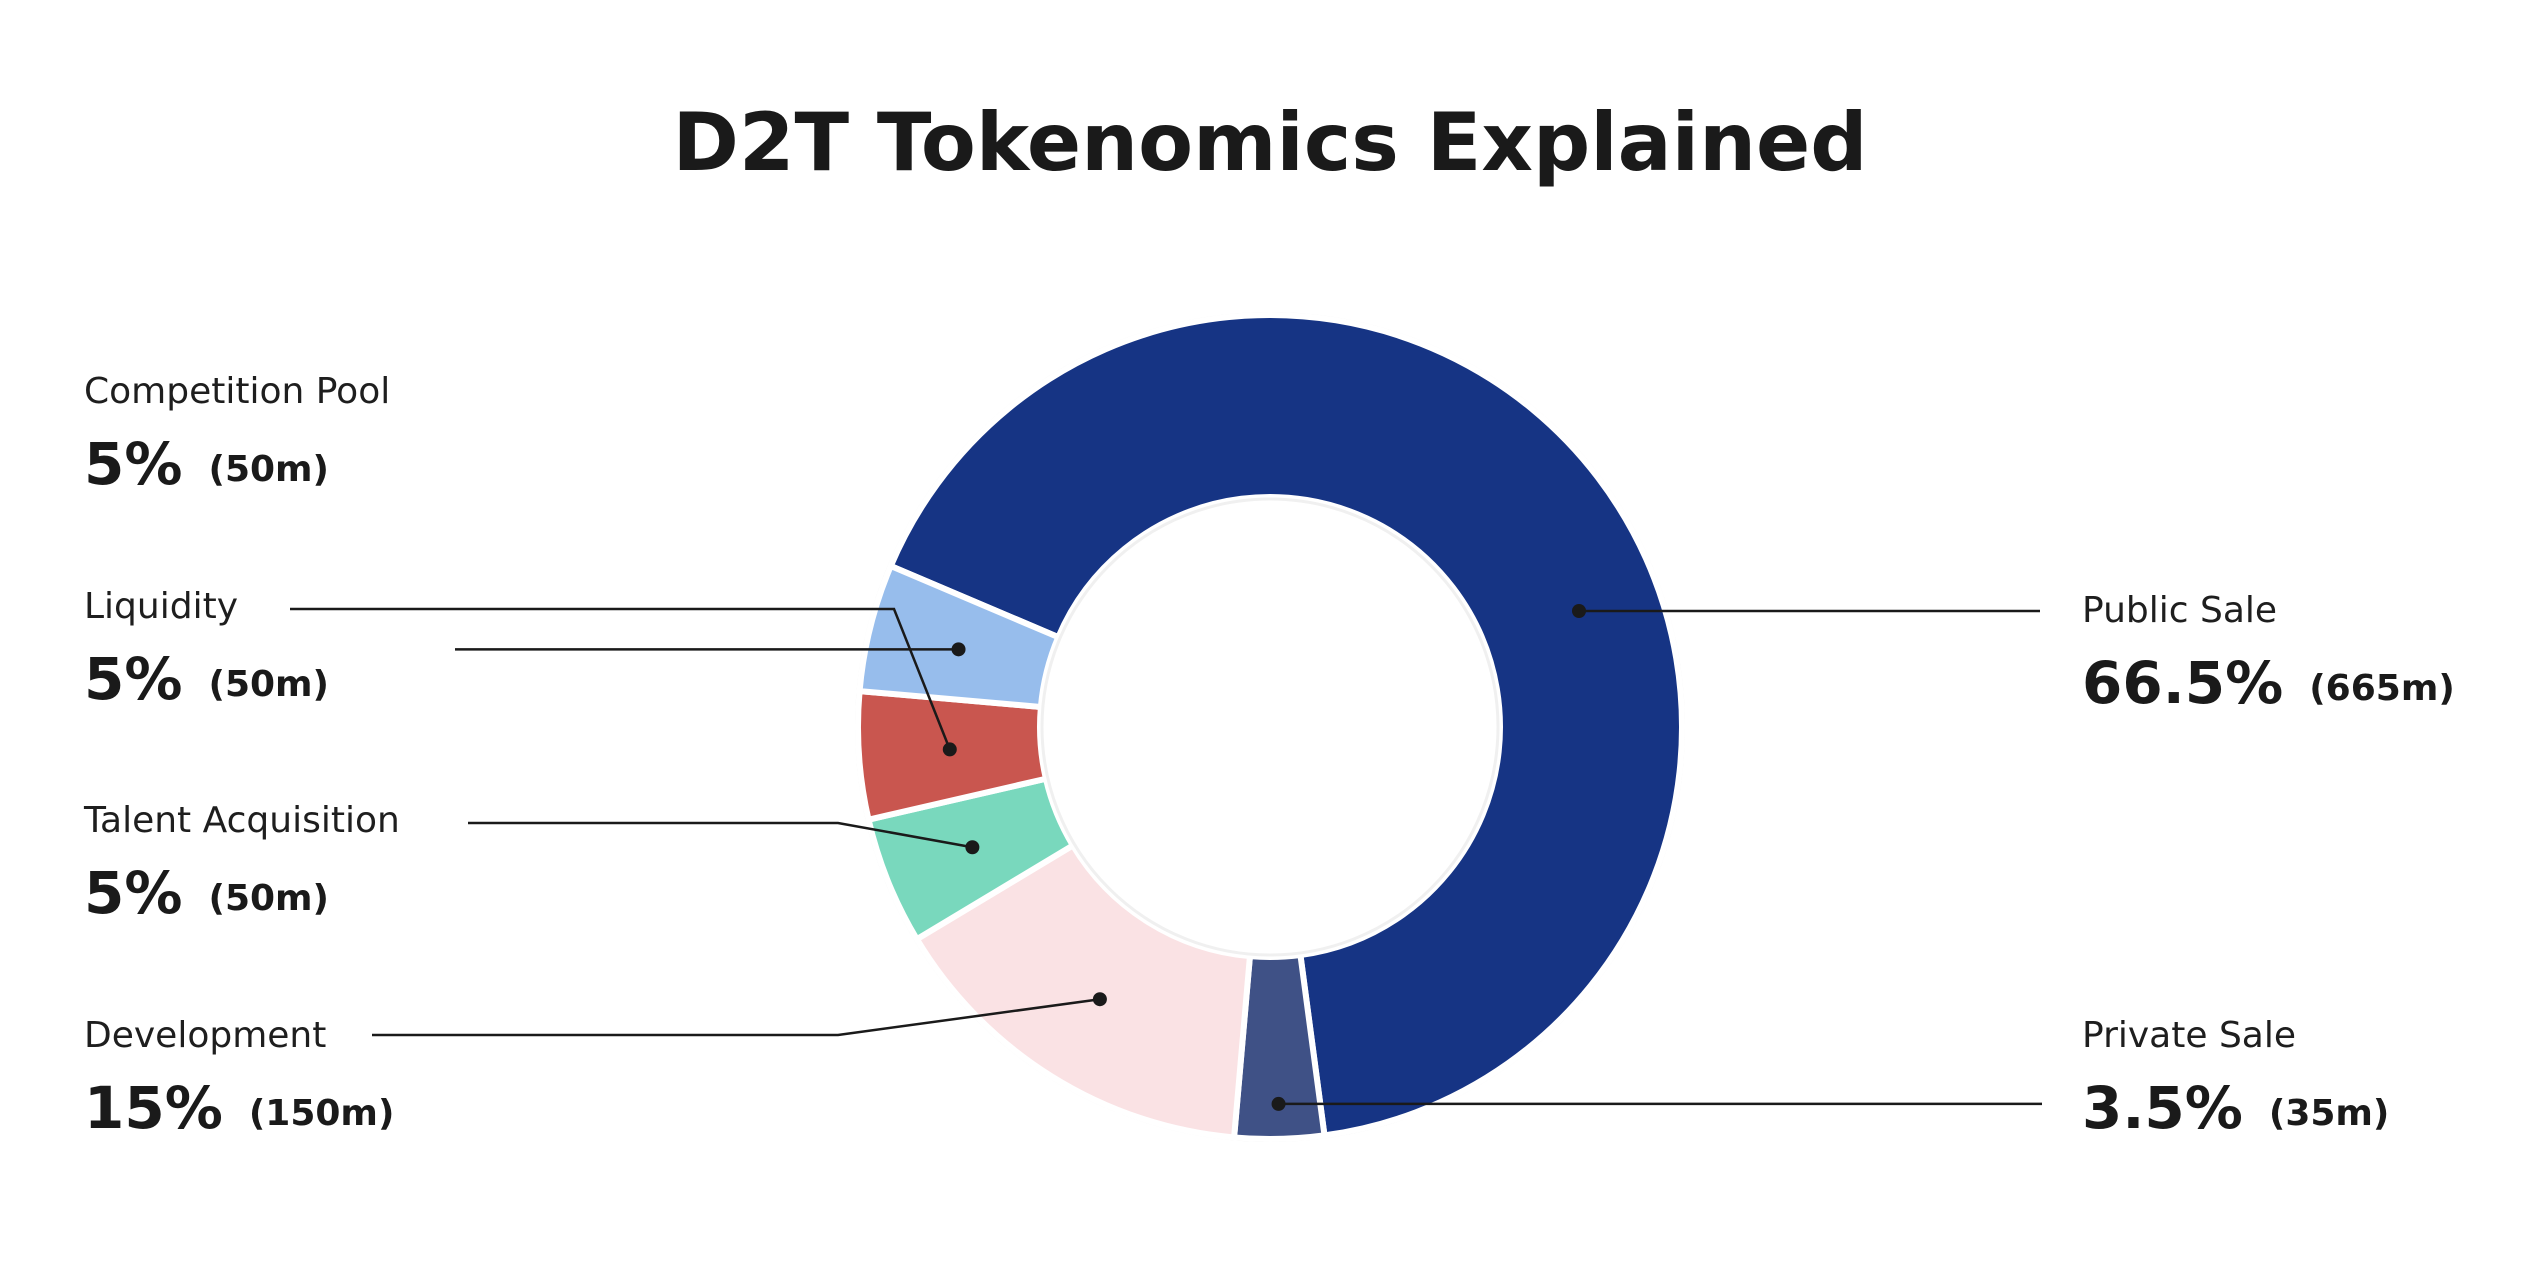 Image resolution: width=2540 pixels, height=1266 pixels. What do you see at coordinates (161, 606) in the screenshot?
I see `label-name-liquidity: Liquidity` at bounding box center [161, 606].